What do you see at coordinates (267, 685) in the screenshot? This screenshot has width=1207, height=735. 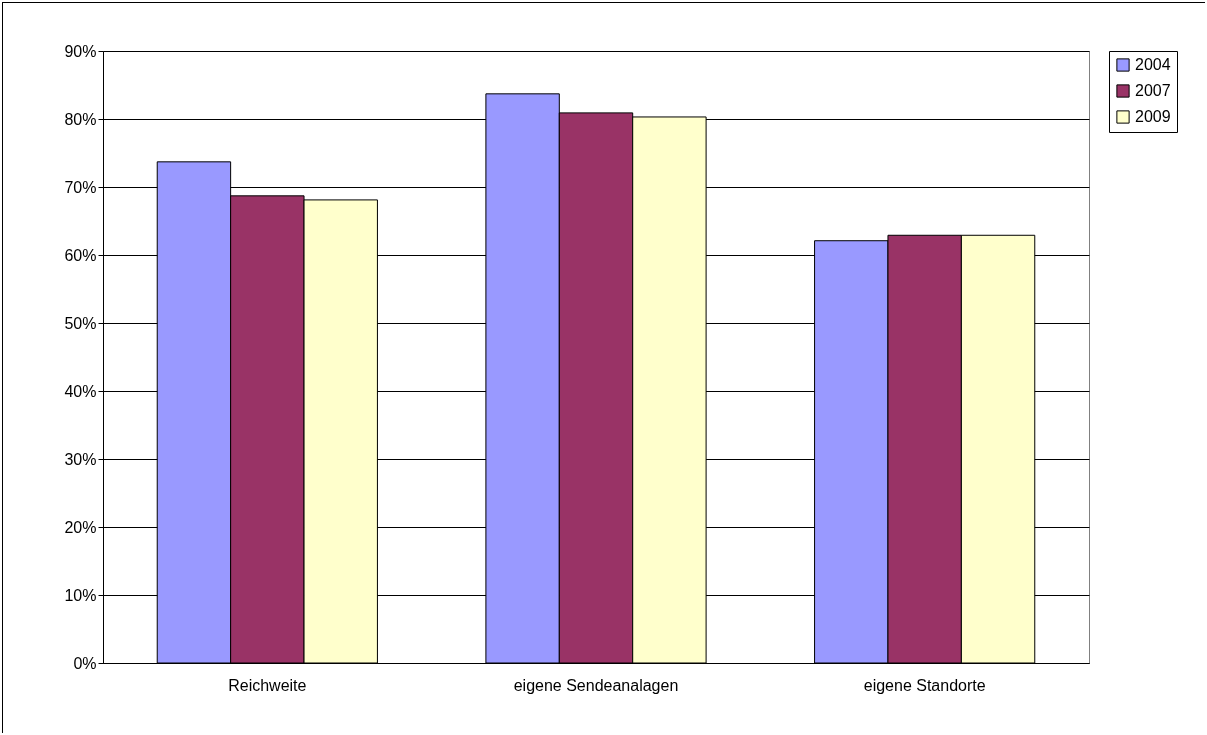 I see `x-tick-label: Reichweite` at bounding box center [267, 685].